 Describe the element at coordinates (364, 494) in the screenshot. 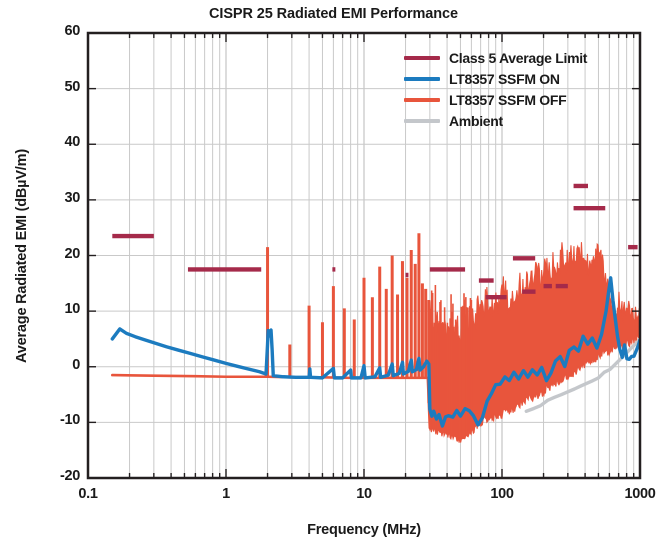

I see `x-tick-label: 10` at that location.